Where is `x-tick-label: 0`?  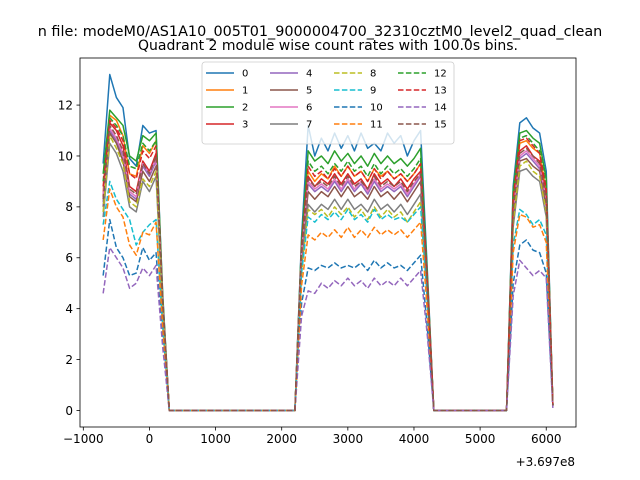
x-tick-label: 0 is located at coordinates (150, 439).